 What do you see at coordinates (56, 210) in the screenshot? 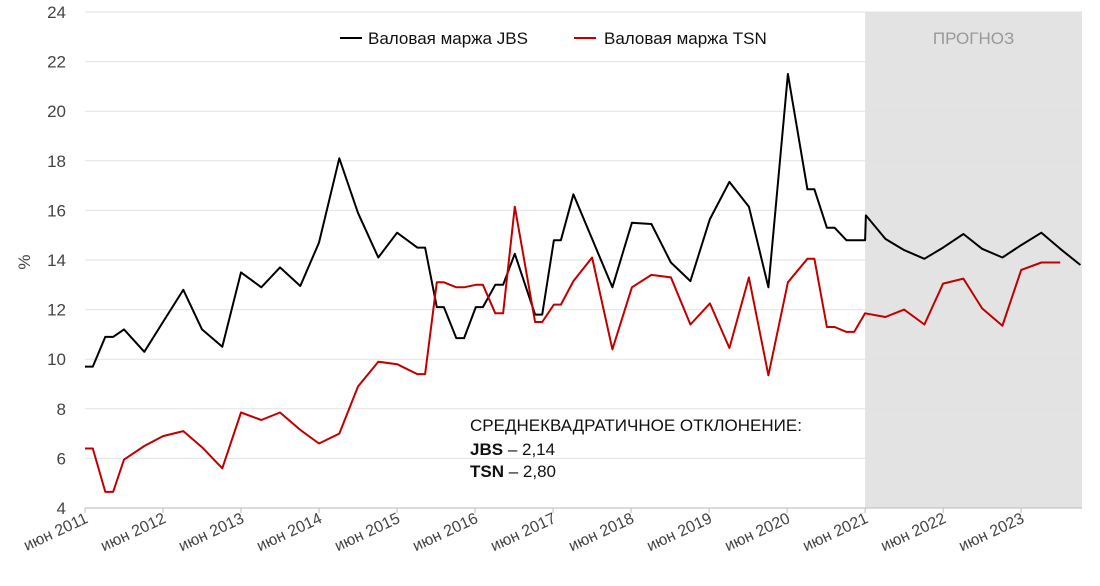
I see `y-tick-label: 16` at bounding box center [56, 210].